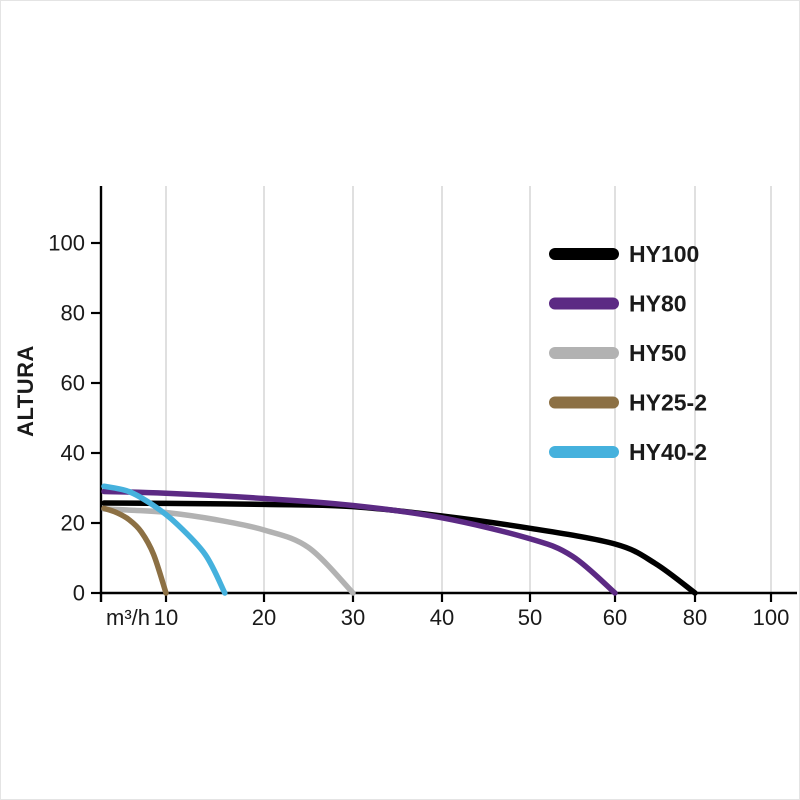 The width and height of the screenshot is (800, 800). What do you see at coordinates (73, 523) in the screenshot?
I see `y-tick-label: 20` at bounding box center [73, 523].